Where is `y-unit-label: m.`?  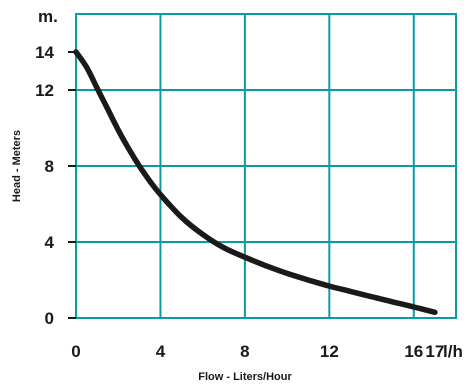 y-unit-label: m. is located at coordinates (48, 16).